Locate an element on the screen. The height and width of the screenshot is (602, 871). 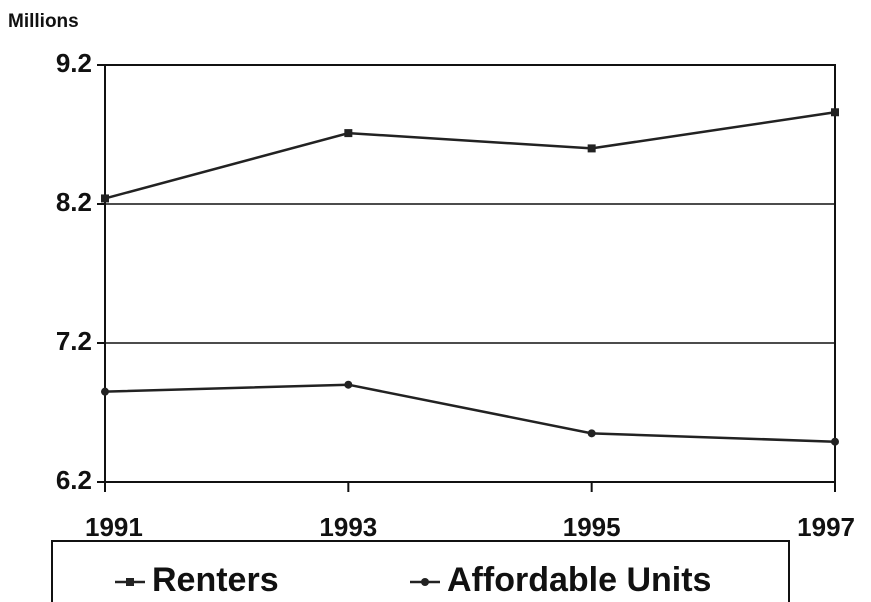
legend-label: Renters is located at coordinates (215, 580).